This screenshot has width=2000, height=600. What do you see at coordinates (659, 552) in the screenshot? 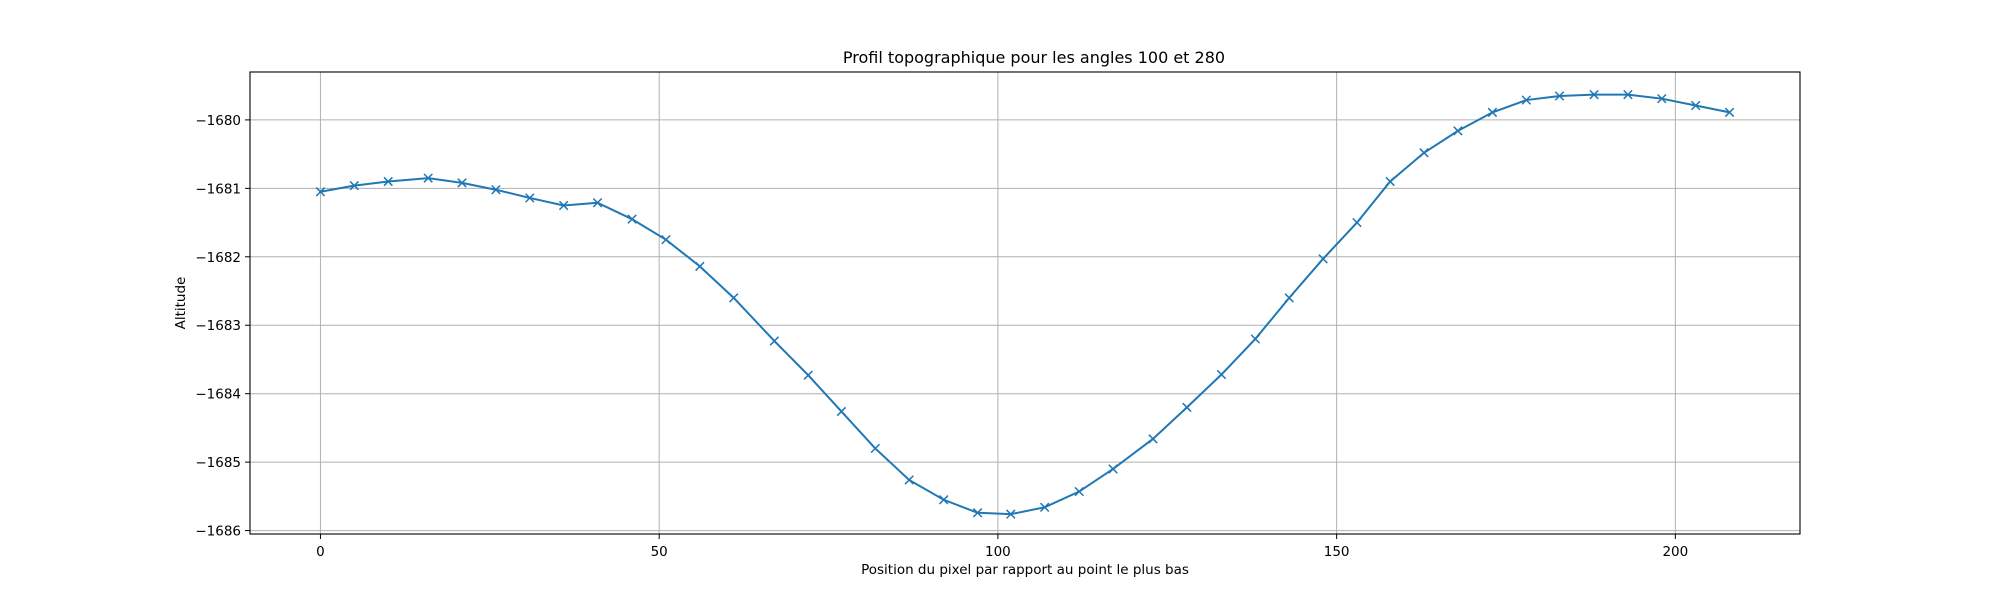
I see `x-tick-label: 50` at bounding box center [659, 552].